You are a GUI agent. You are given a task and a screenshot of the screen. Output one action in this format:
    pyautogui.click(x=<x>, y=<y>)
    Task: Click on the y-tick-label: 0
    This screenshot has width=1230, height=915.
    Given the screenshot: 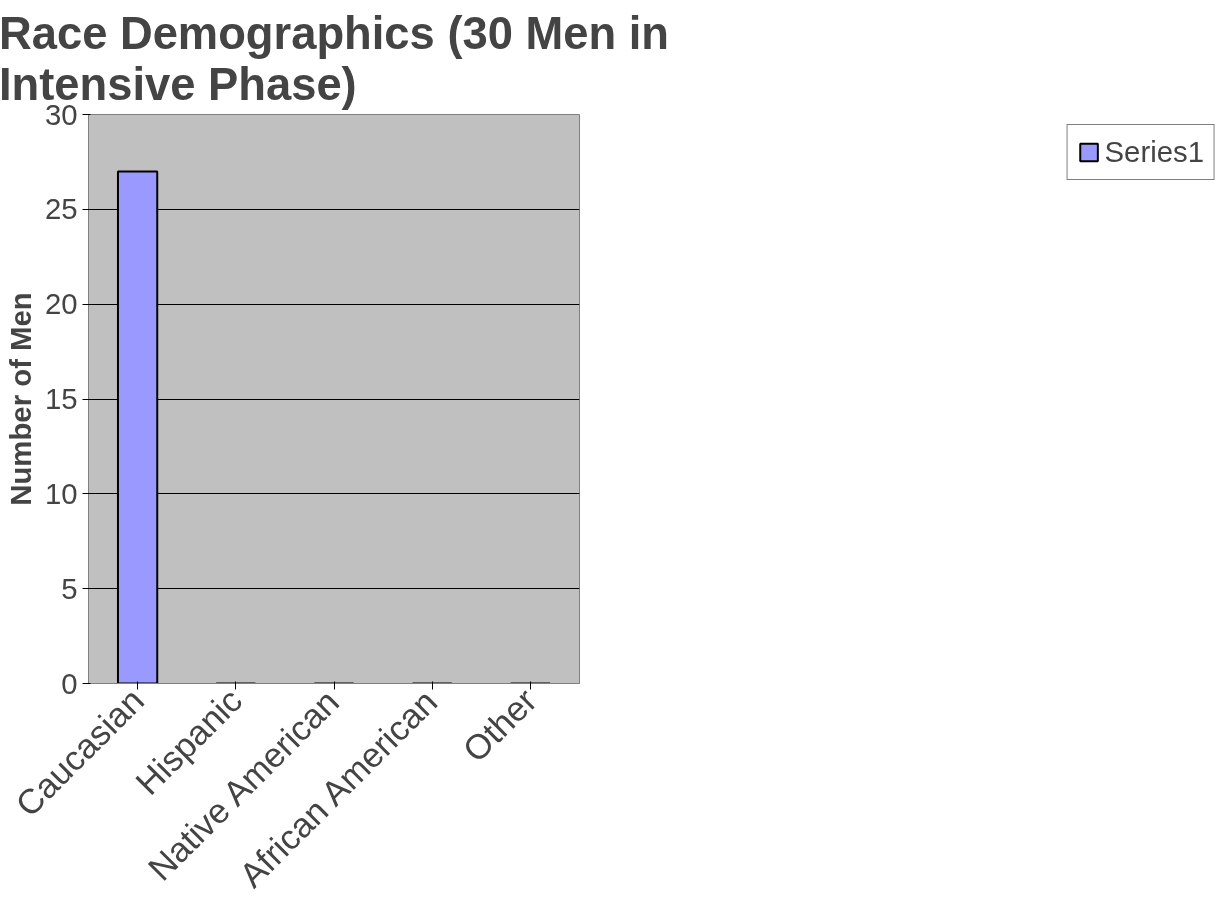 What is the action you would take?
    pyautogui.click(x=69, y=683)
    